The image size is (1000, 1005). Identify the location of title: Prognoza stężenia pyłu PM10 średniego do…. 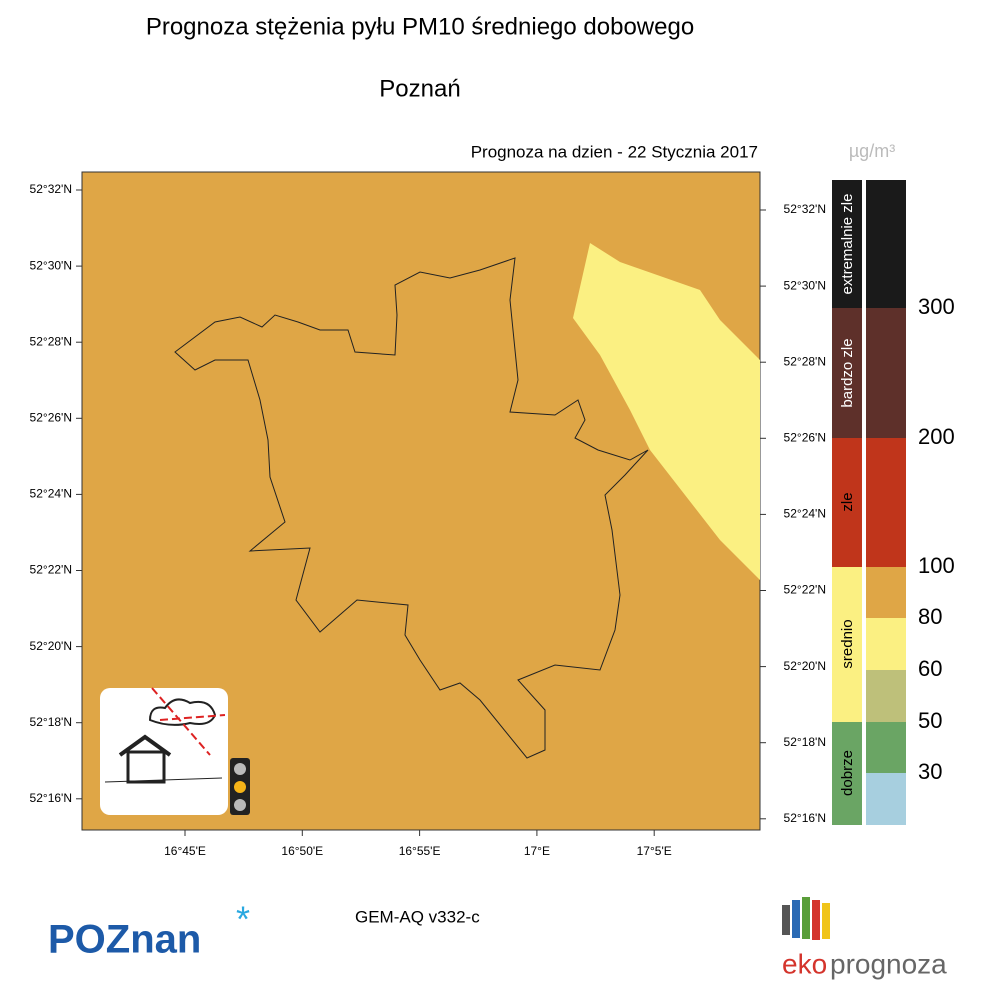
(420, 26).